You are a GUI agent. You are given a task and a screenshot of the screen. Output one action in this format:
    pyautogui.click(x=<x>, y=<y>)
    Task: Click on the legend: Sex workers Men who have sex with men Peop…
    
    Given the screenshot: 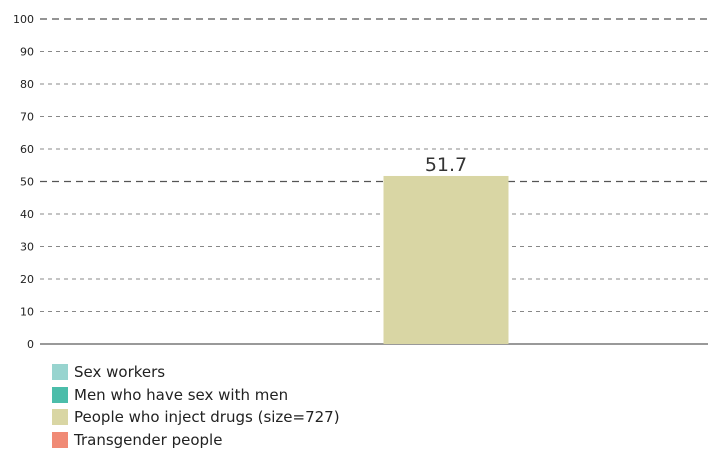 What is the action you would take?
    pyautogui.click(x=196, y=406)
    